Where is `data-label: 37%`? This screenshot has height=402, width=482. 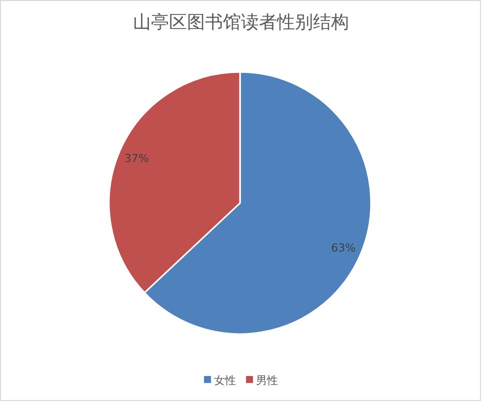 data-label: 37% is located at coordinates (136, 159).